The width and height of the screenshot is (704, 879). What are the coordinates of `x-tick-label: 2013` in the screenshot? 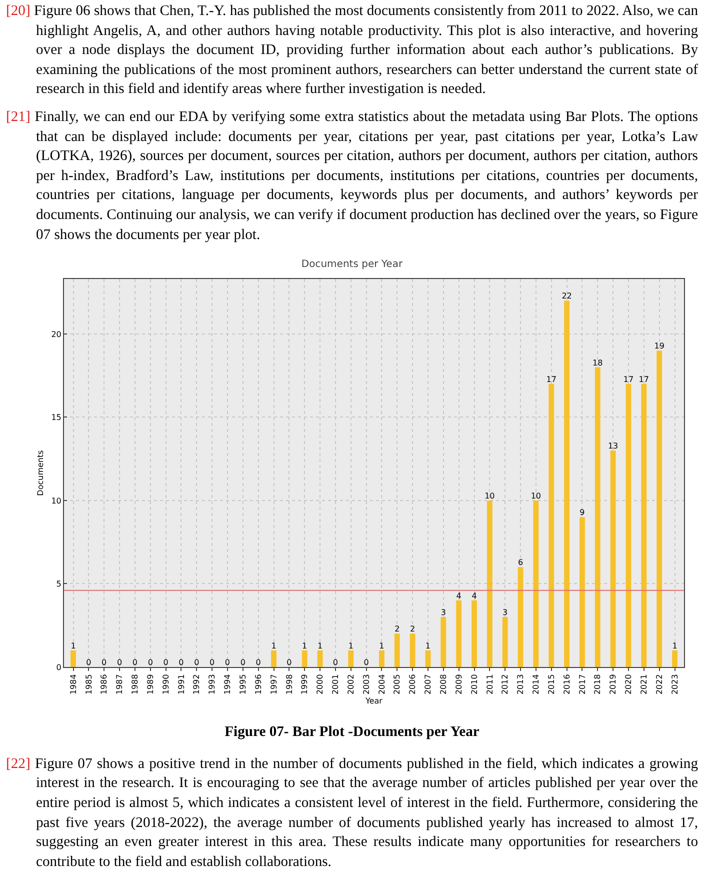 It's located at (521, 684).